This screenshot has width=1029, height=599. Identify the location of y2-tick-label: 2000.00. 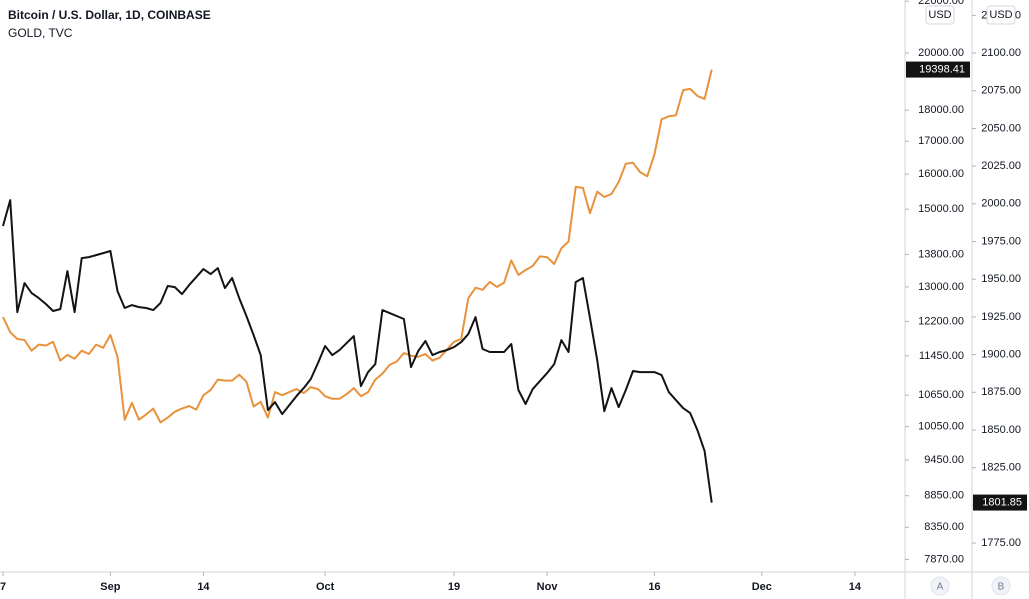
(1001, 204).